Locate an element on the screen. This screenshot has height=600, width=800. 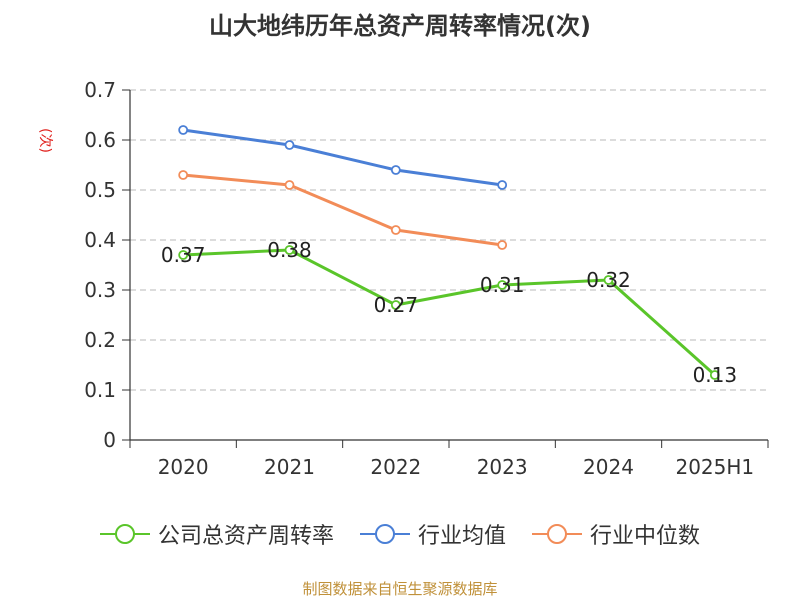
data-label: 0.38 is located at coordinates (289, 250).